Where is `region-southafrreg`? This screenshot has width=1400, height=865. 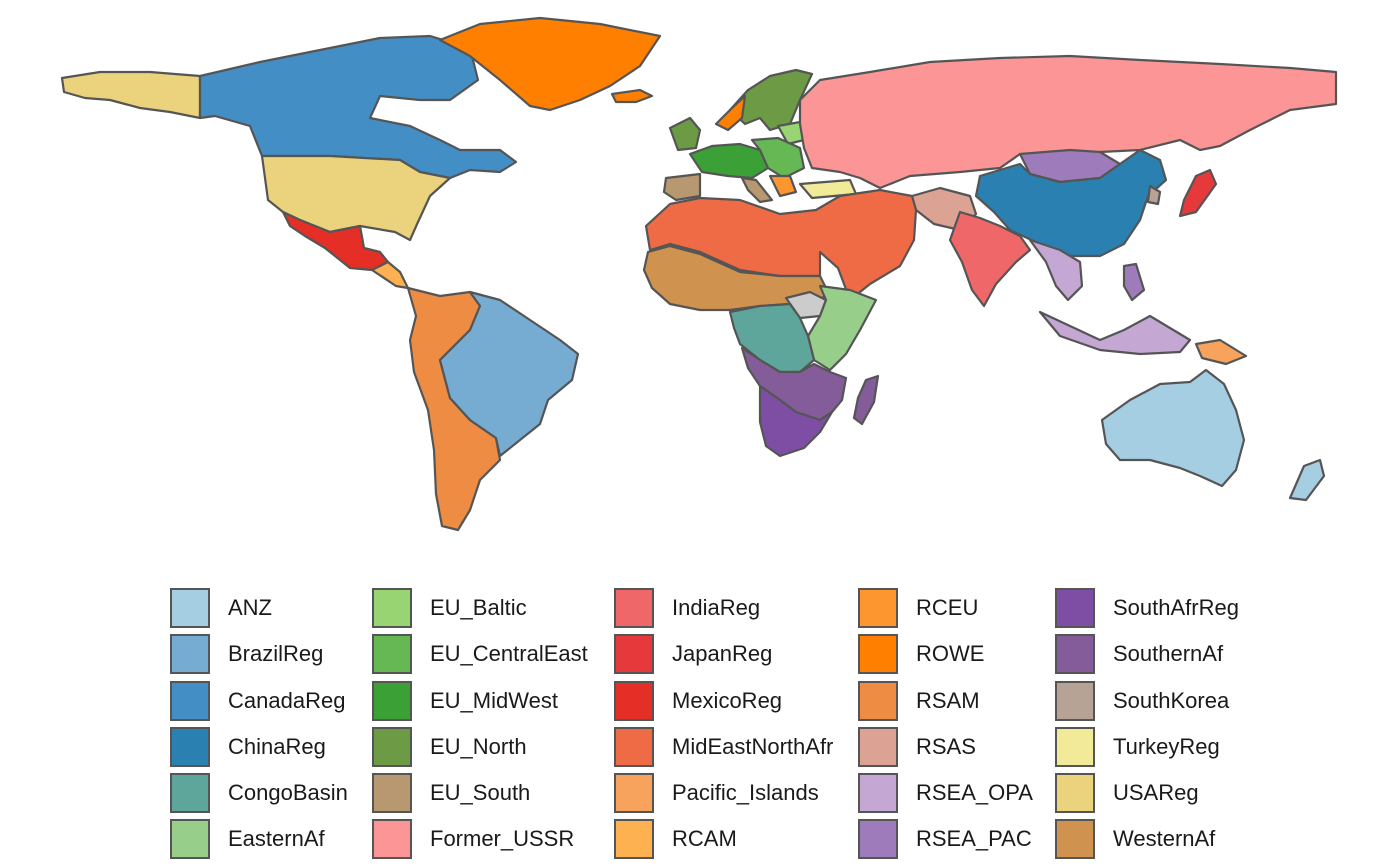 region-southafrreg is located at coordinates (796, 421).